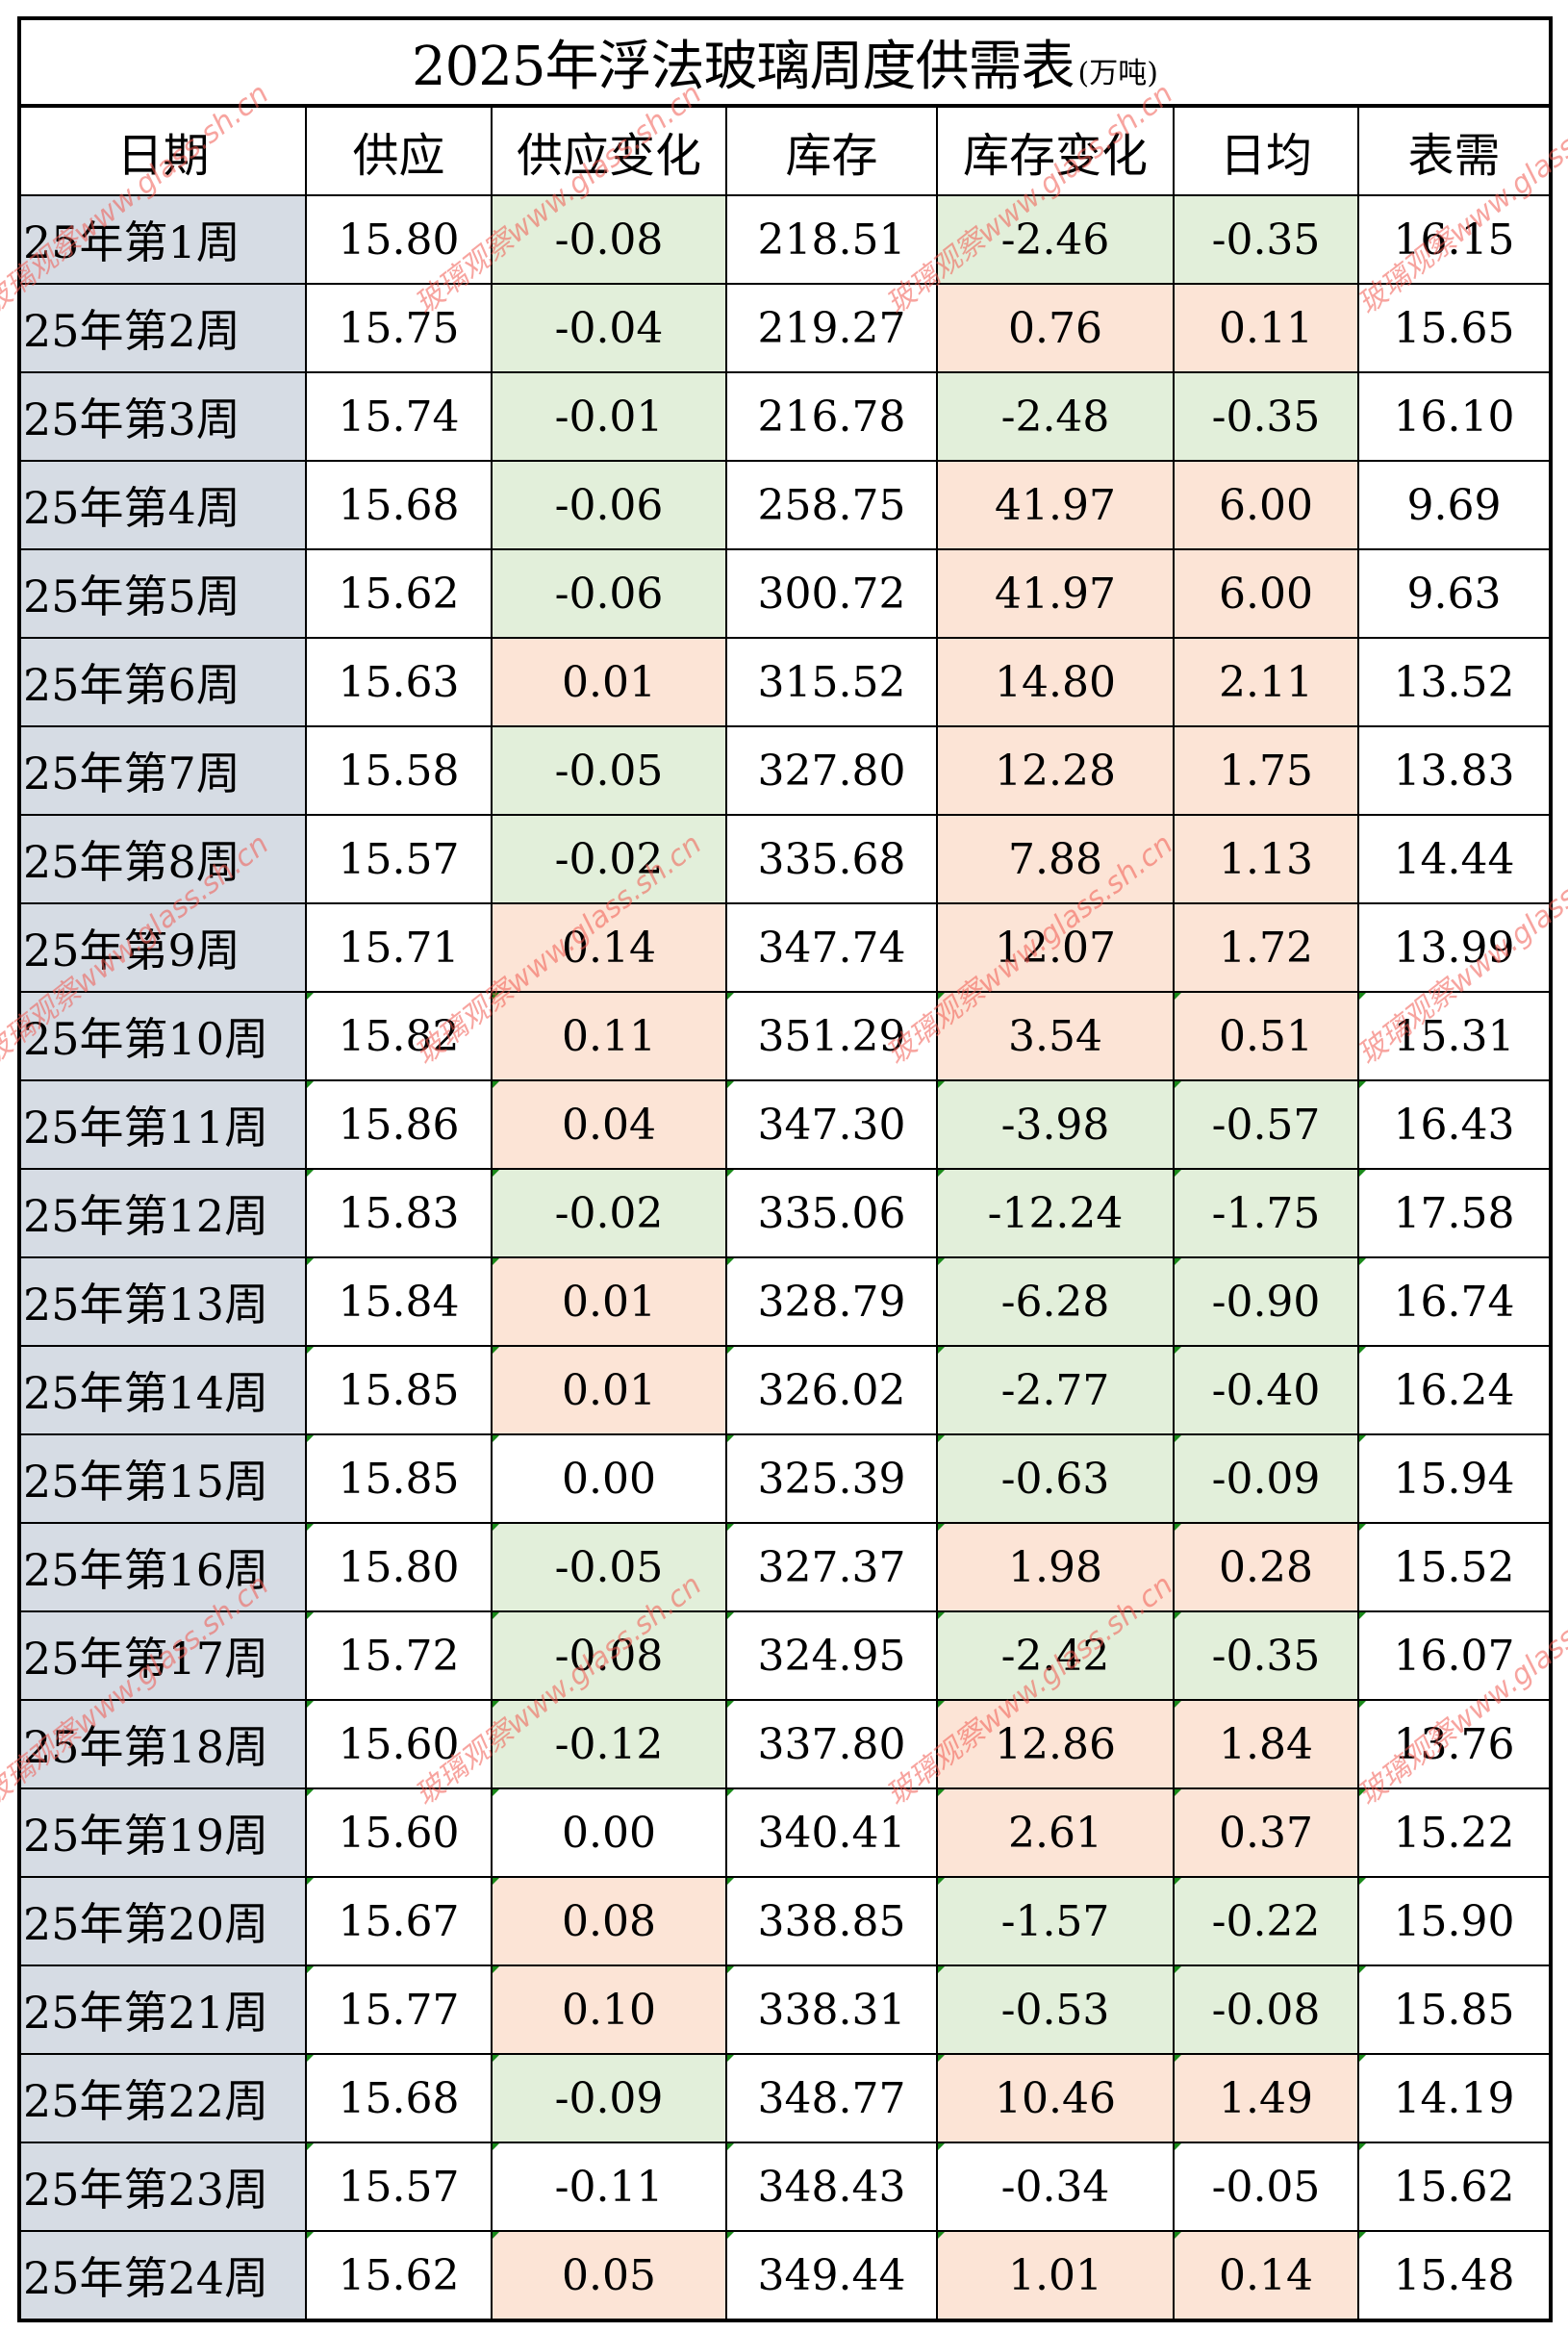 This screenshot has width=1568, height=2332. I want to click on cell-inventory-change: -3.98, so click(1055, 1124).